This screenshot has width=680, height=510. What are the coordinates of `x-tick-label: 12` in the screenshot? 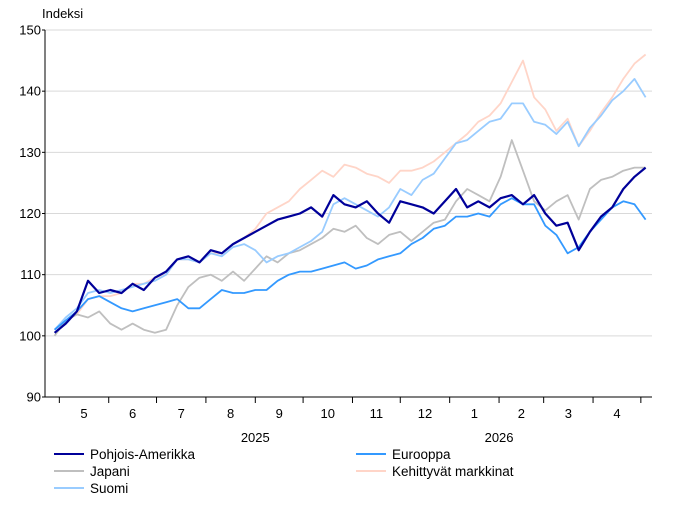 It's located at (425, 413).